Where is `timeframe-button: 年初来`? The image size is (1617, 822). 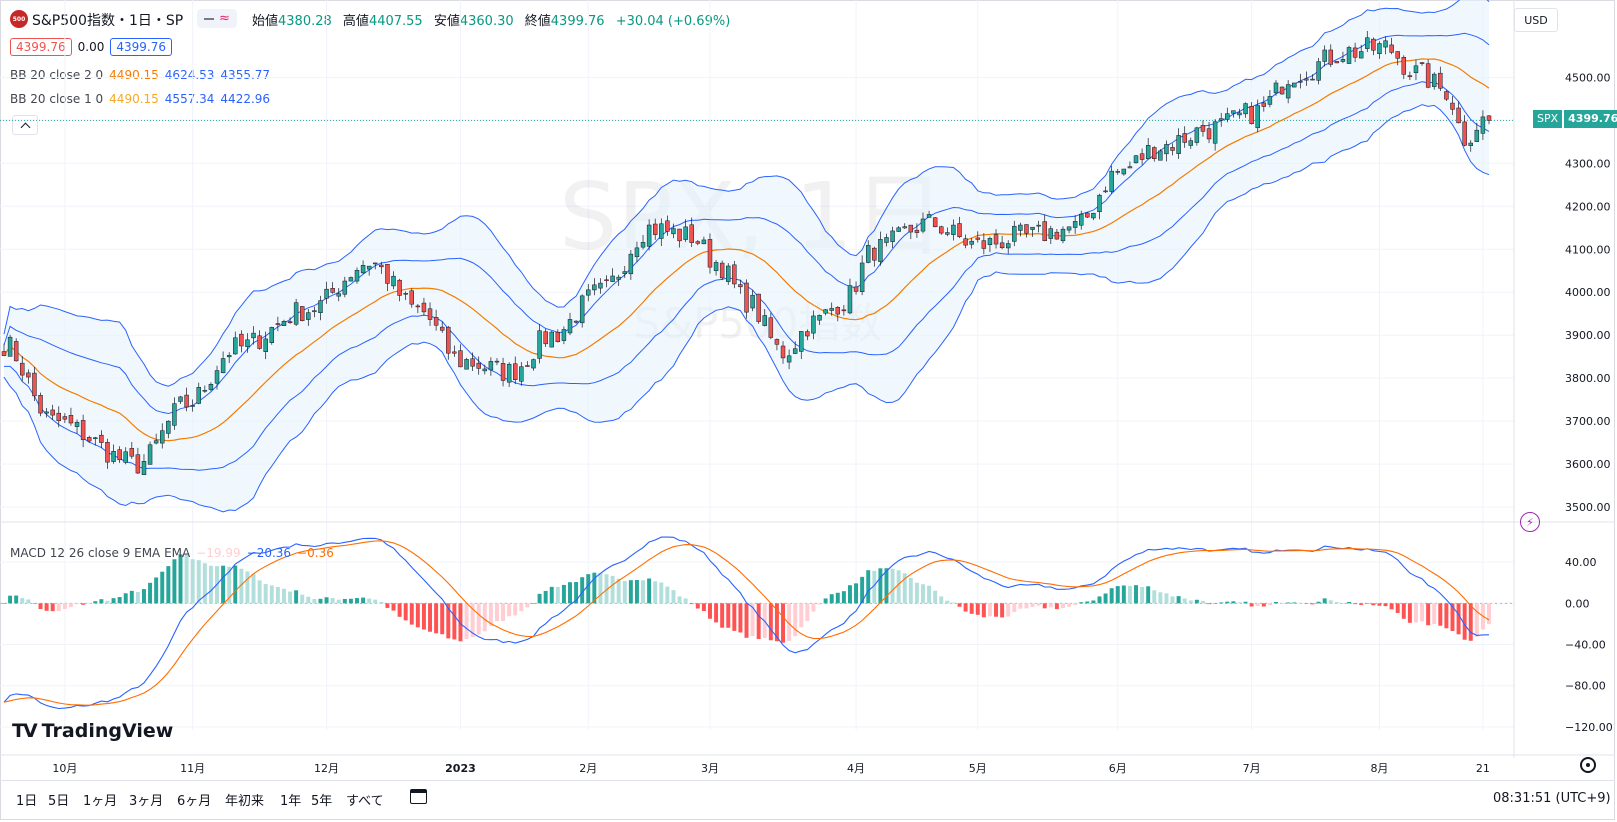 timeframe-button: 年初来 is located at coordinates (245, 801).